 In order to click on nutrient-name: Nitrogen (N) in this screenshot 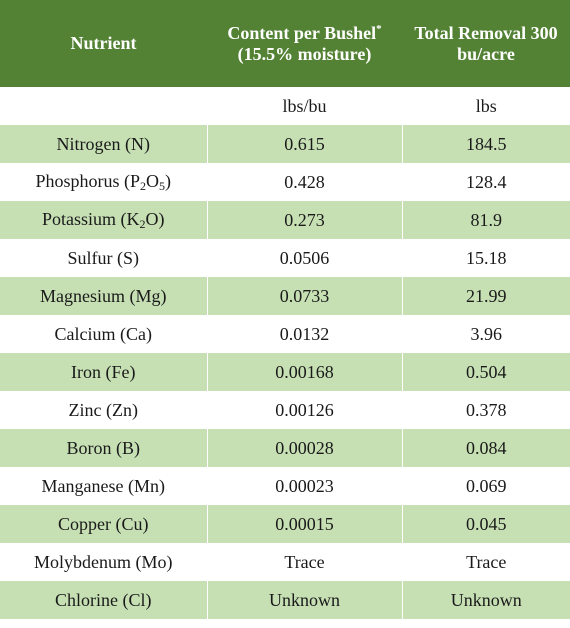, I will do `click(103, 144)`.